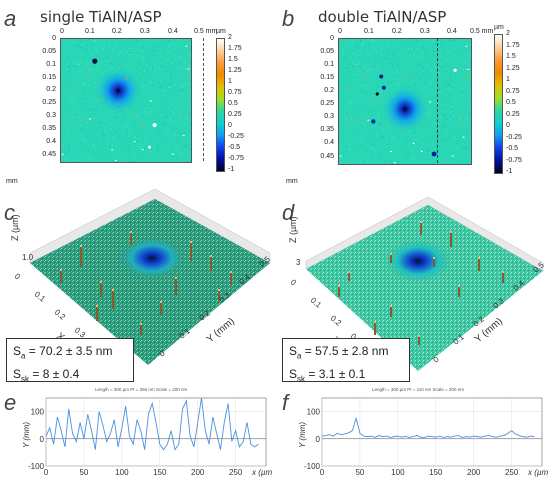 This screenshot has width=550, height=488. I want to click on map-ytick: 0.1, so click(329, 65).